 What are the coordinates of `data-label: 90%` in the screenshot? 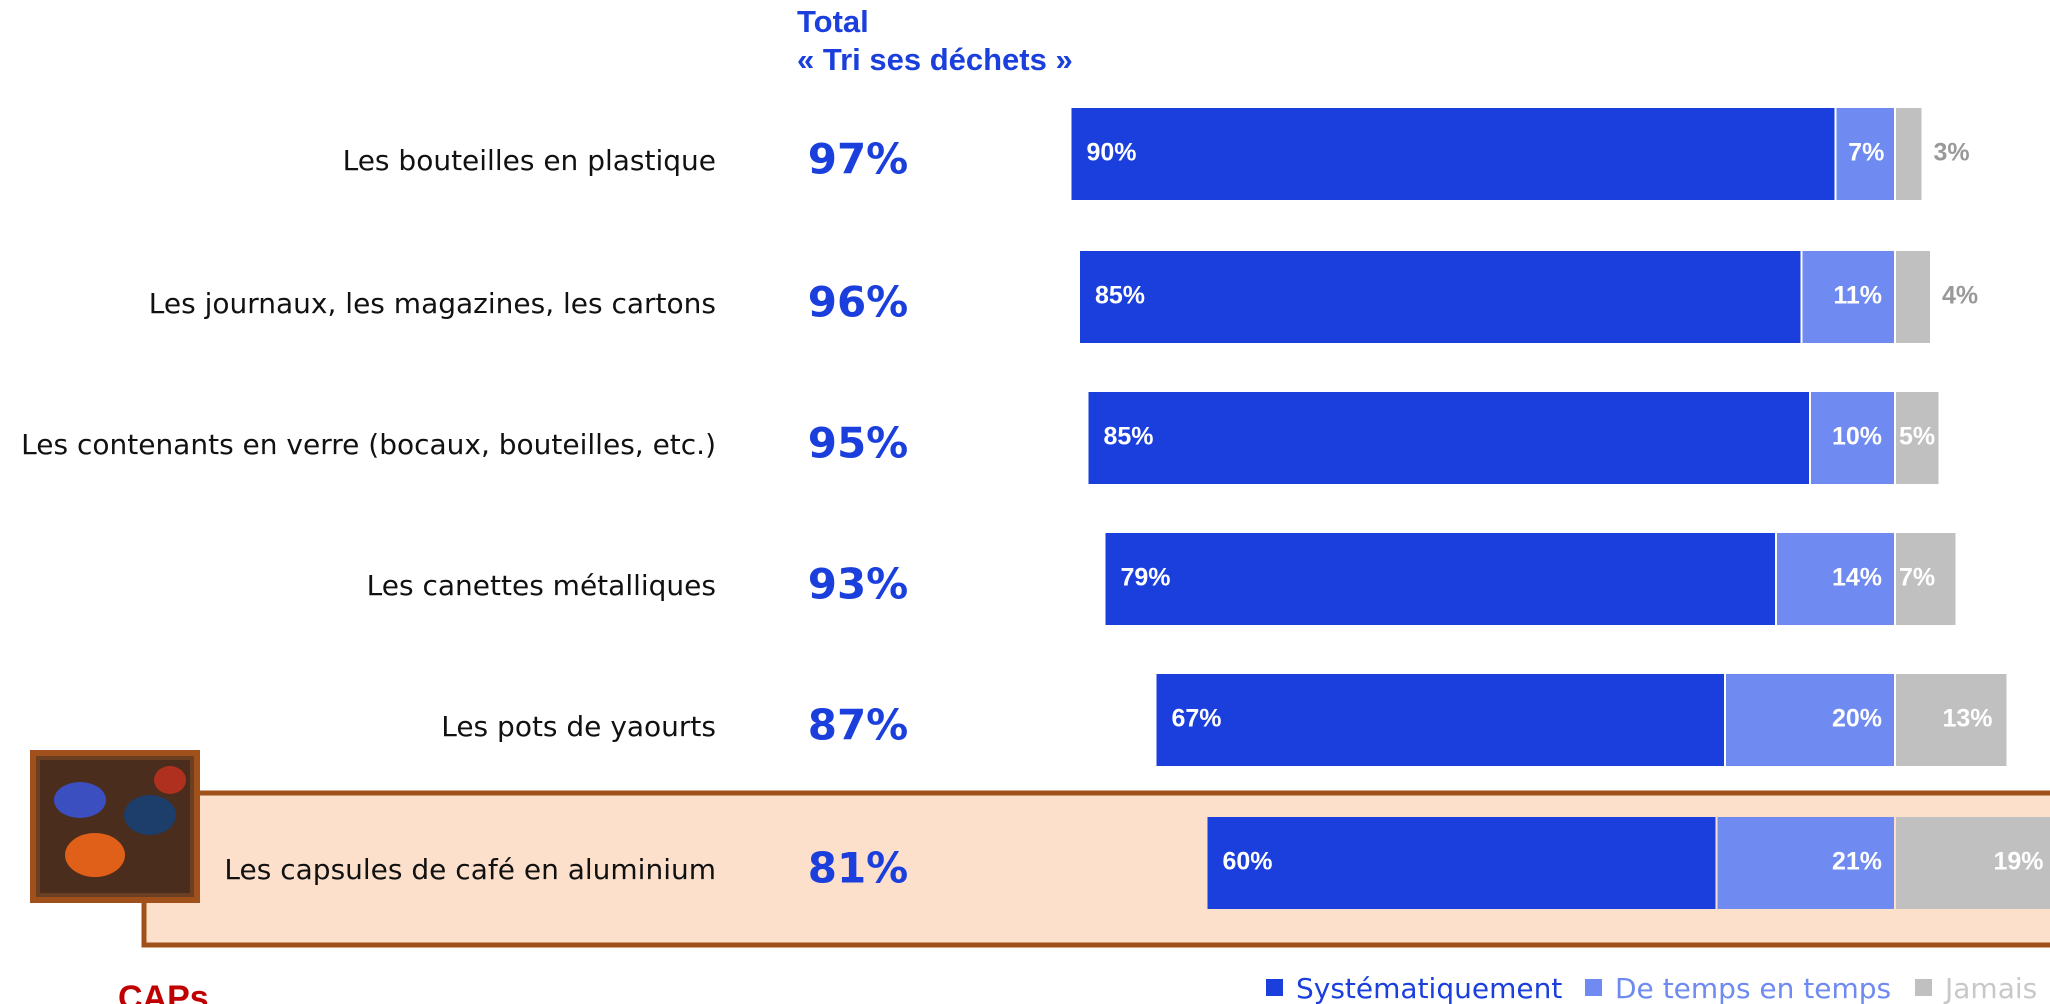 It's located at (1112, 153).